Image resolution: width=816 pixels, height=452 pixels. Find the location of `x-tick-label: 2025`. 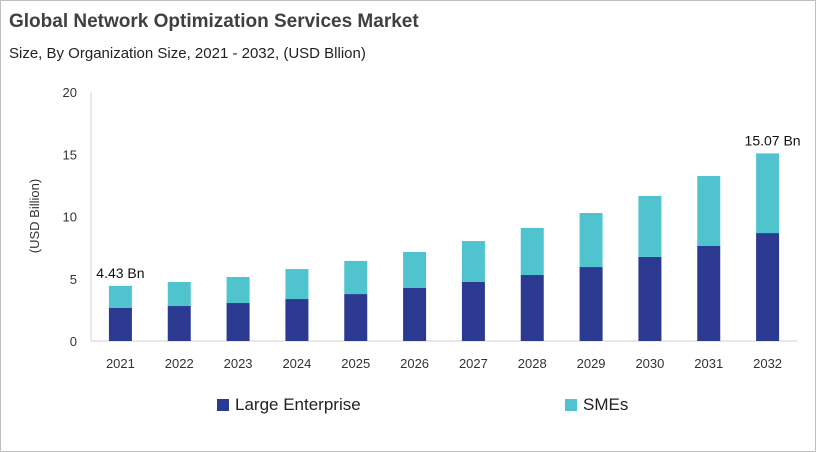

x-tick-label: 2025 is located at coordinates (355, 363).